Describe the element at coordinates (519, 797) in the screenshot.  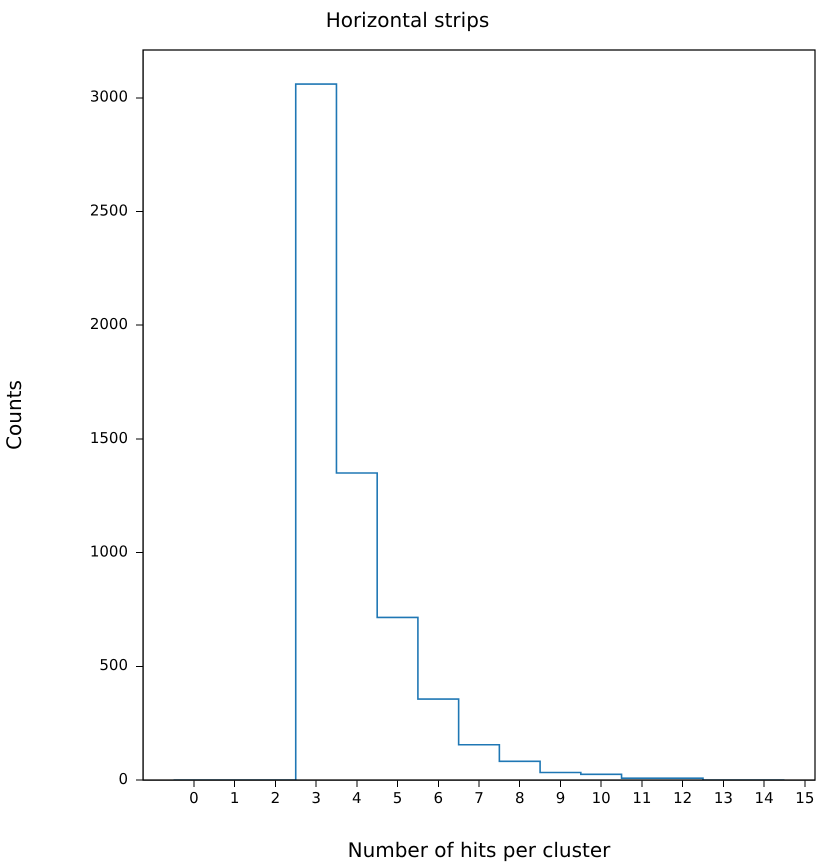
I see `x-tick-label: 8` at that location.